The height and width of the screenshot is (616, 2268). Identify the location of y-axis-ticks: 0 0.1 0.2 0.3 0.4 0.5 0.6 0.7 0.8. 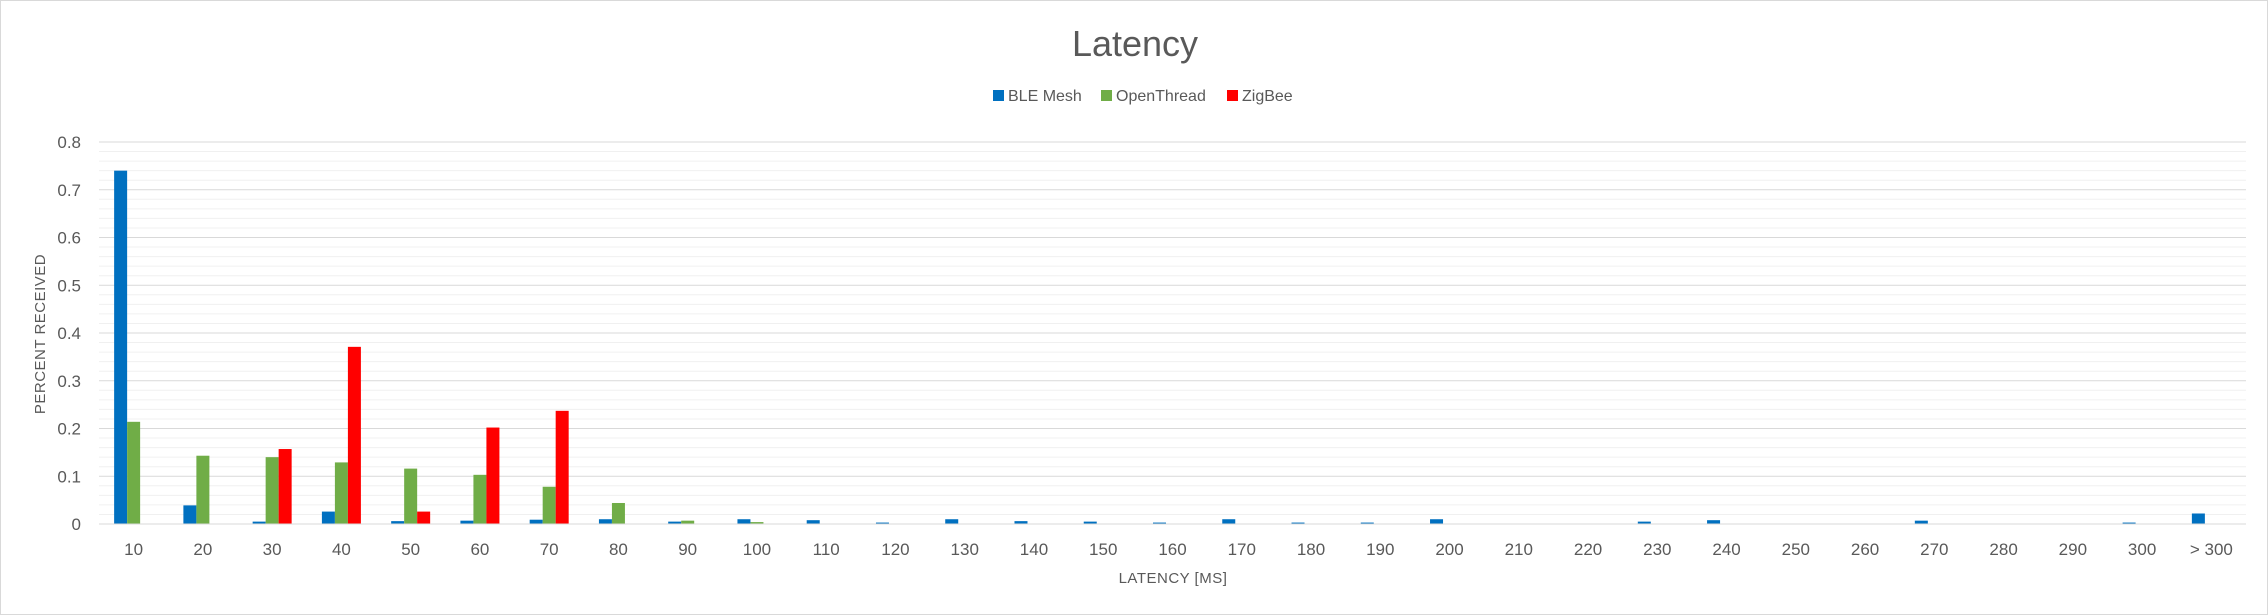
(69, 333).